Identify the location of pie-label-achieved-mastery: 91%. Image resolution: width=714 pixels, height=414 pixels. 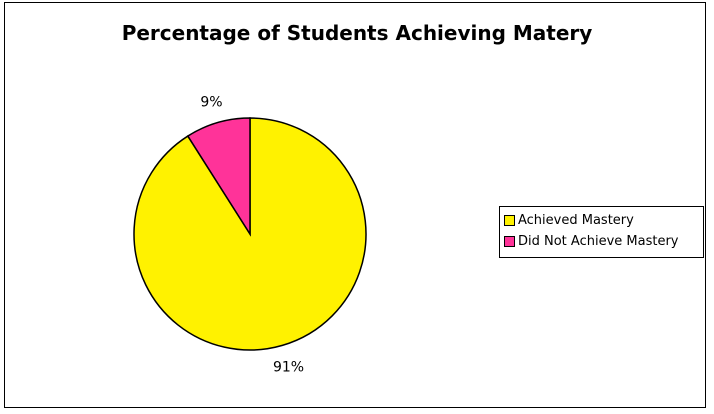
(288, 368).